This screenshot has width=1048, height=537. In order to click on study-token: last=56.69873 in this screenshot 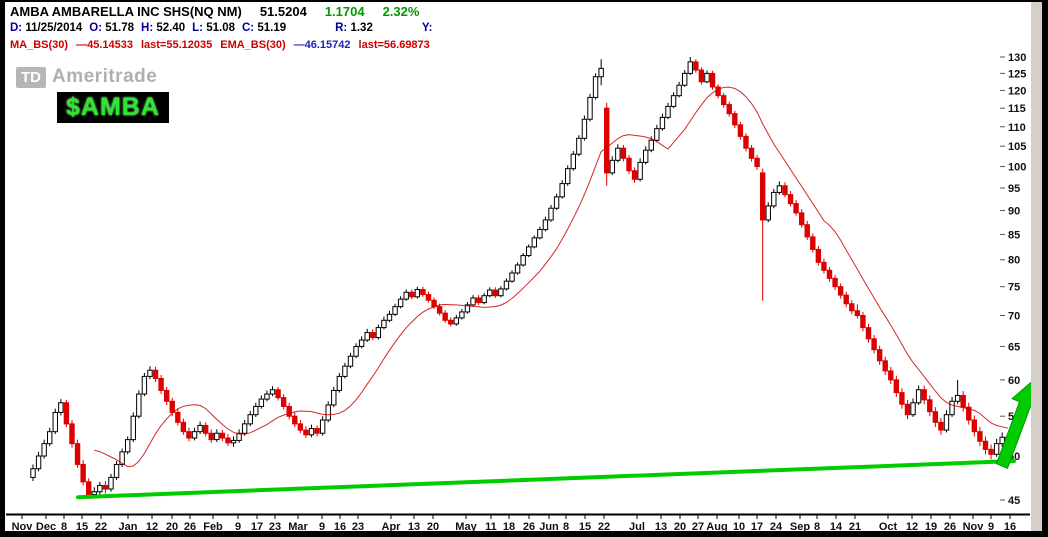, I will do `click(394, 45)`.